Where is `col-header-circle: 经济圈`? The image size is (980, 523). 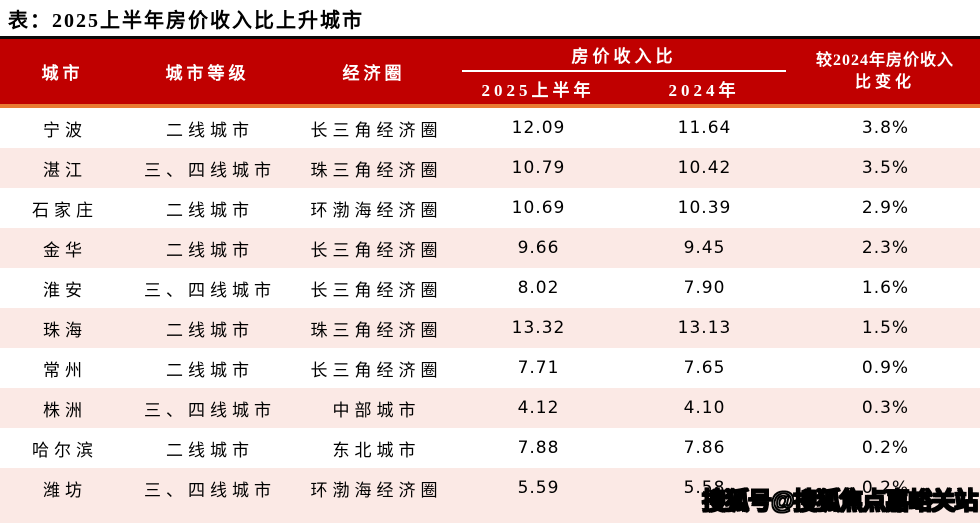
col-header-circle: 经济圈 is located at coordinates (374, 73).